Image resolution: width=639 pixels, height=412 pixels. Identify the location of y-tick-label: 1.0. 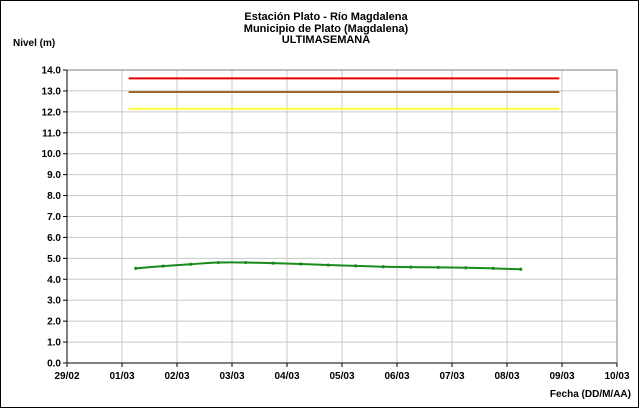
(54, 343).